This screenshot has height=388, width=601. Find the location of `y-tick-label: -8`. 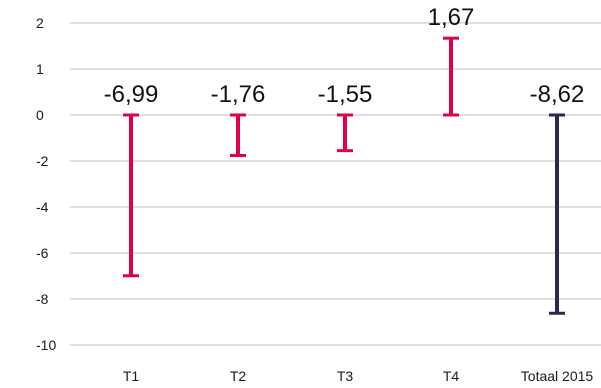

y-tick-label: -8 is located at coordinates (42, 299).